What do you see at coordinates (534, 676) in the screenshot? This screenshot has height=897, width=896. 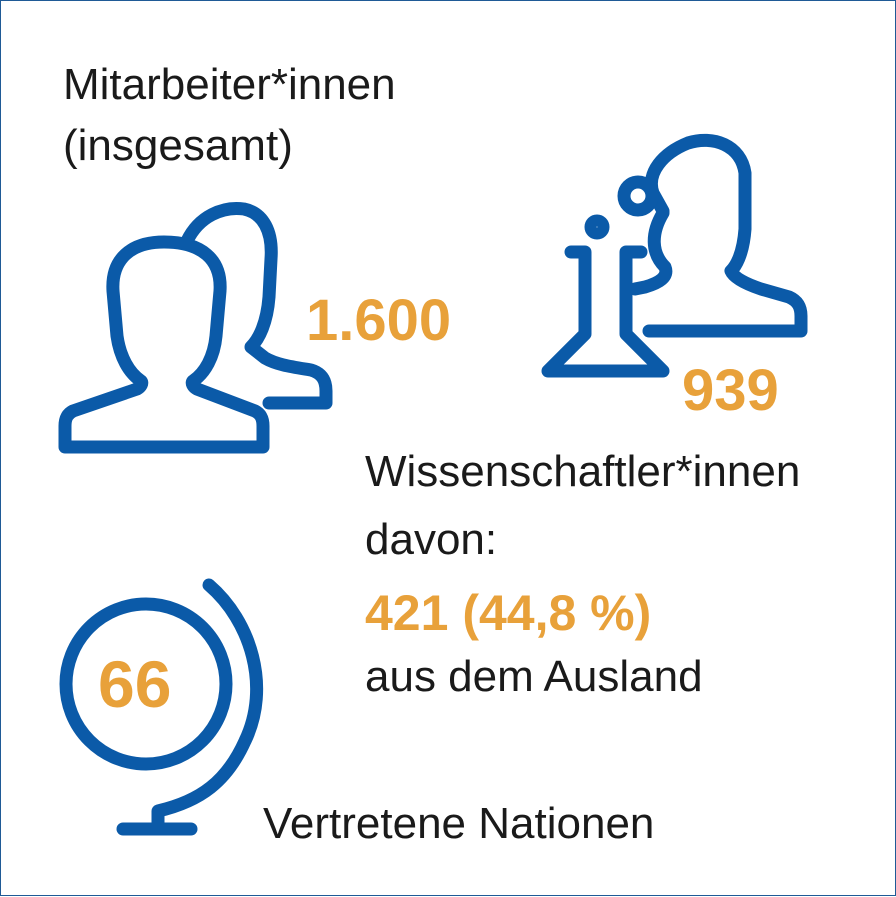 I see `foreign-scientists-label: aus dem Ausland` at bounding box center [534, 676].